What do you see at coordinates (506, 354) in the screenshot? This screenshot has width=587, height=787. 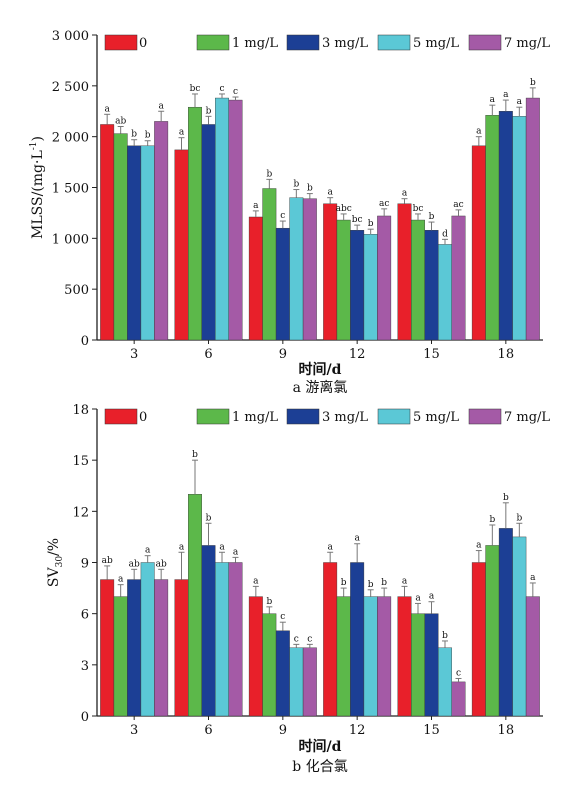 I see `x-tick-label: 18` at bounding box center [506, 354].